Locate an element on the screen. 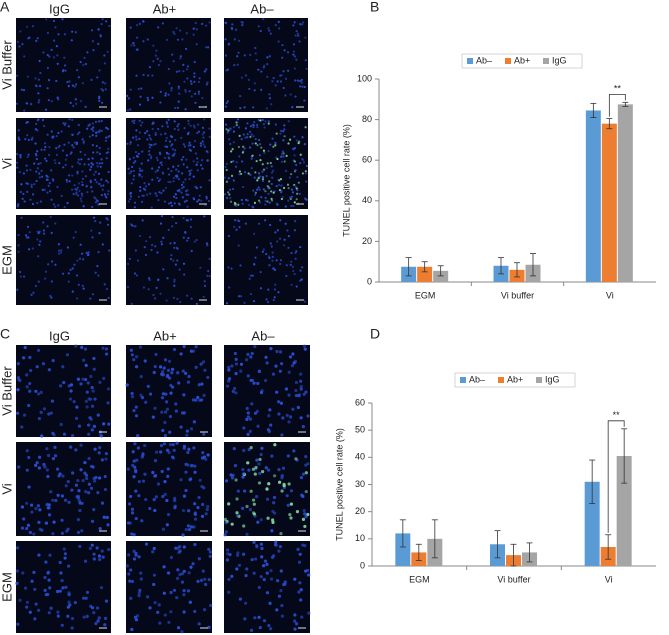 The image size is (669, 635). y-tick-label: 40 is located at coordinates (367, 200).